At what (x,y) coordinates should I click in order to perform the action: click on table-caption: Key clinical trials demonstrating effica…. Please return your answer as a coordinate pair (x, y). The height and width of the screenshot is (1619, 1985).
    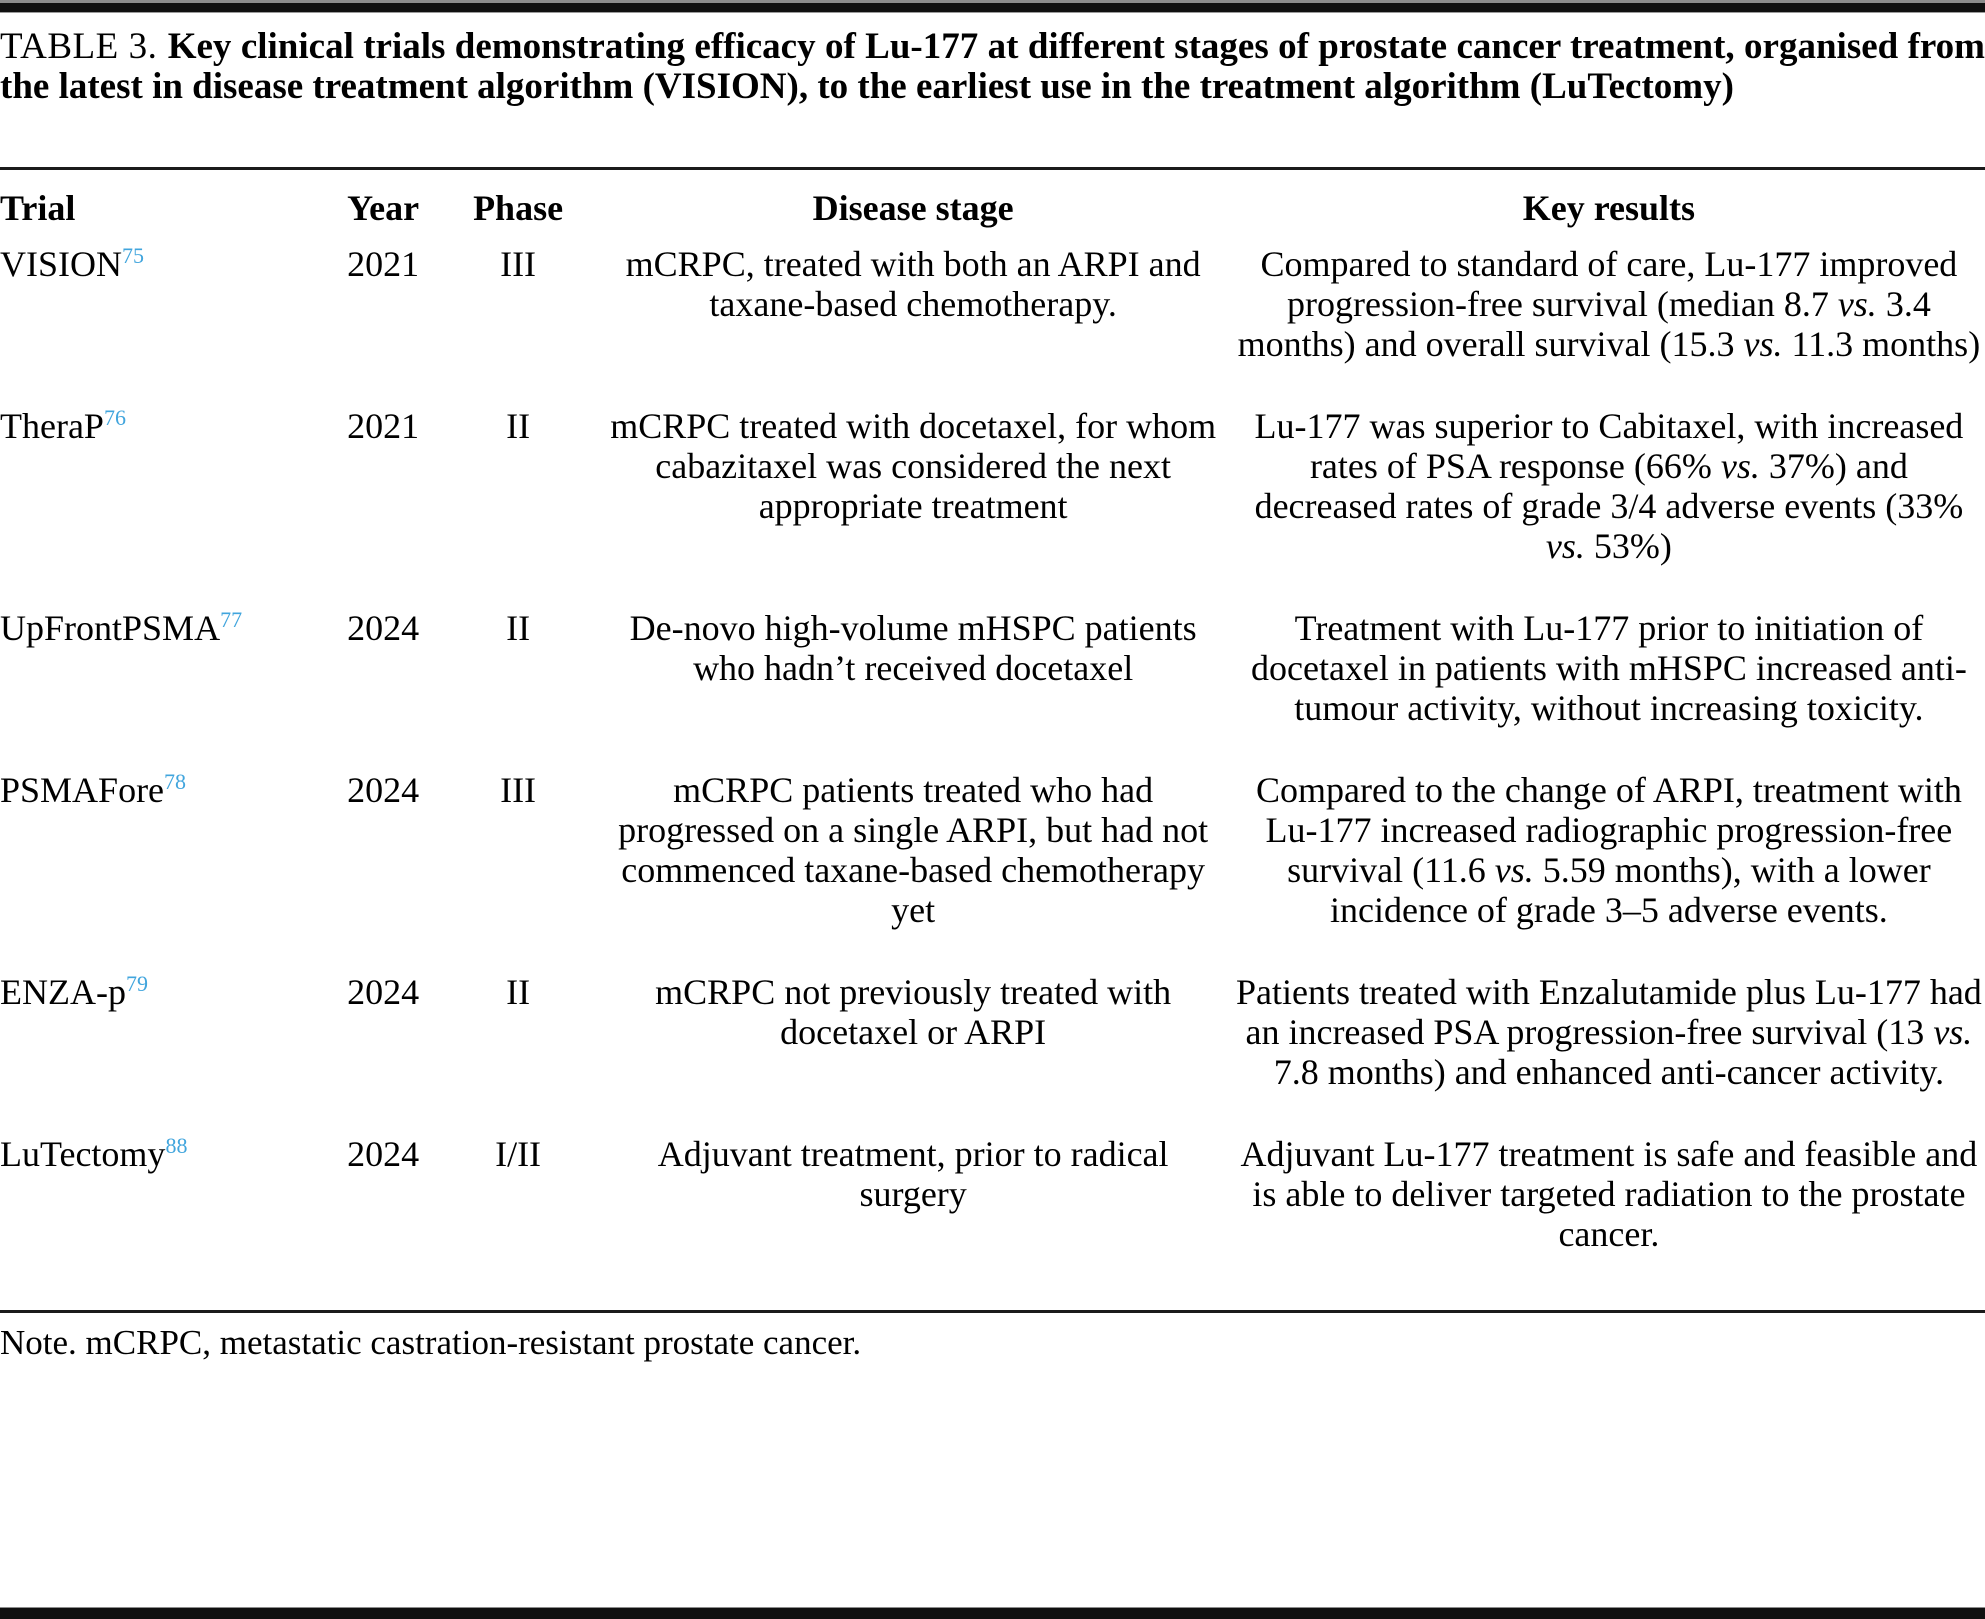
    Looking at the image, I should click on (992, 66).